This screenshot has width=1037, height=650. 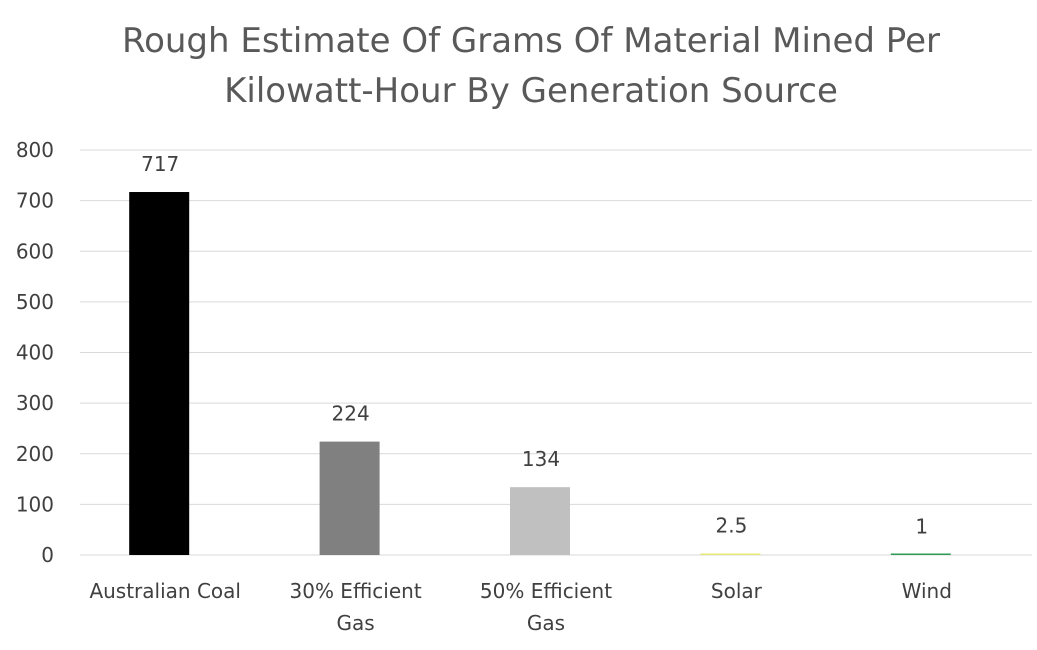 What do you see at coordinates (35, 302) in the screenshot?
I see `y-tick-label-500: 500` at bounding box center [35, 302].